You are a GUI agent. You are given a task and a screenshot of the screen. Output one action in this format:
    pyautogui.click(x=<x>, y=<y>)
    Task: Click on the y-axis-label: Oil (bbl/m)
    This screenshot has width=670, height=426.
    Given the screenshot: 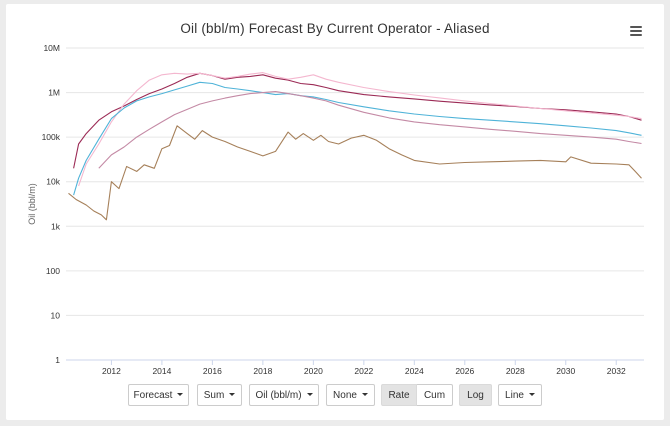 What is the action you would take?
    pyautogui.click(x=32, y=204)
    